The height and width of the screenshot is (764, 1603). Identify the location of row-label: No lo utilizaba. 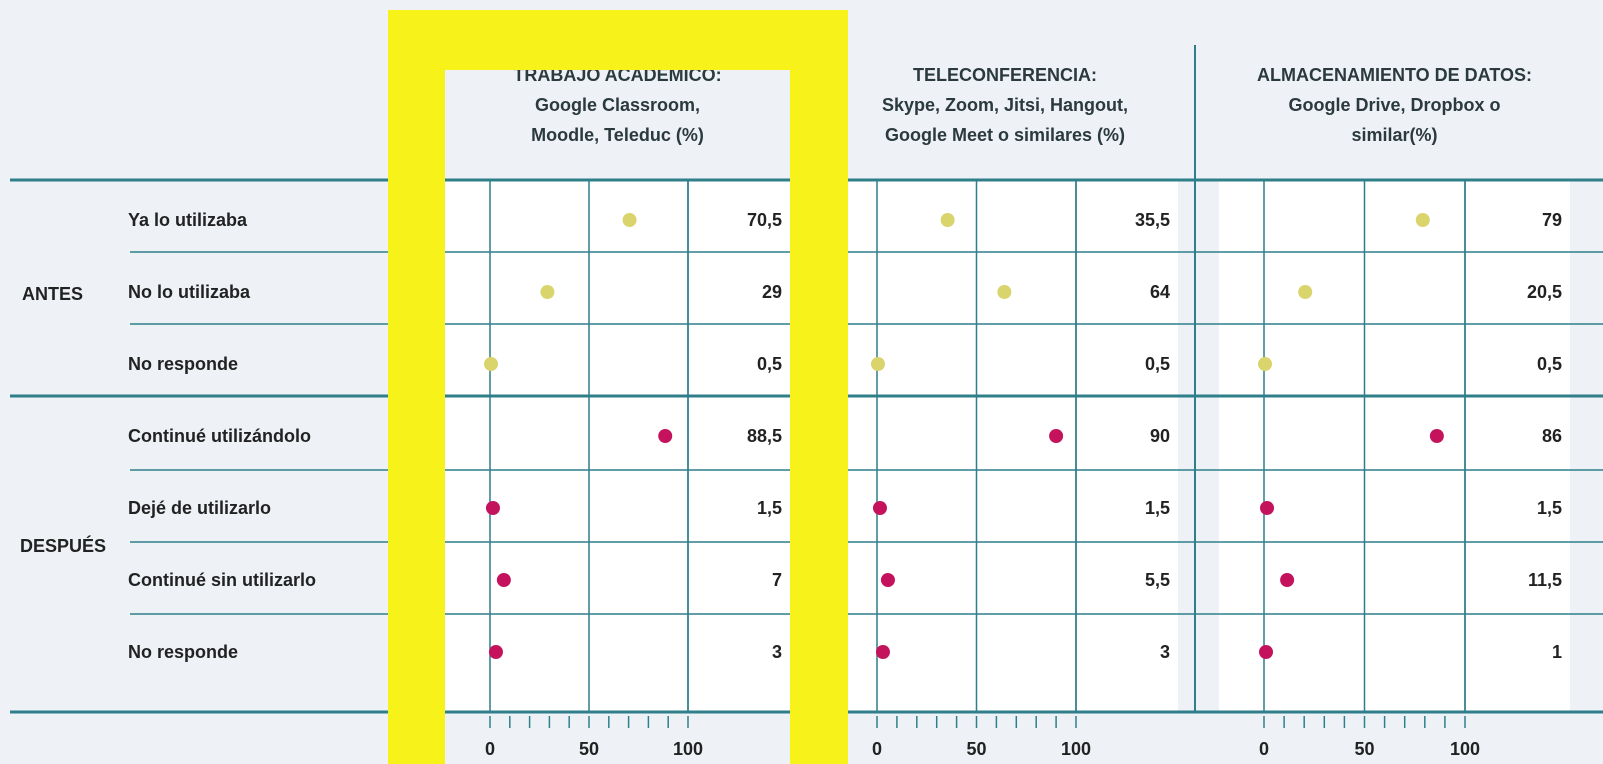
(189, 292).